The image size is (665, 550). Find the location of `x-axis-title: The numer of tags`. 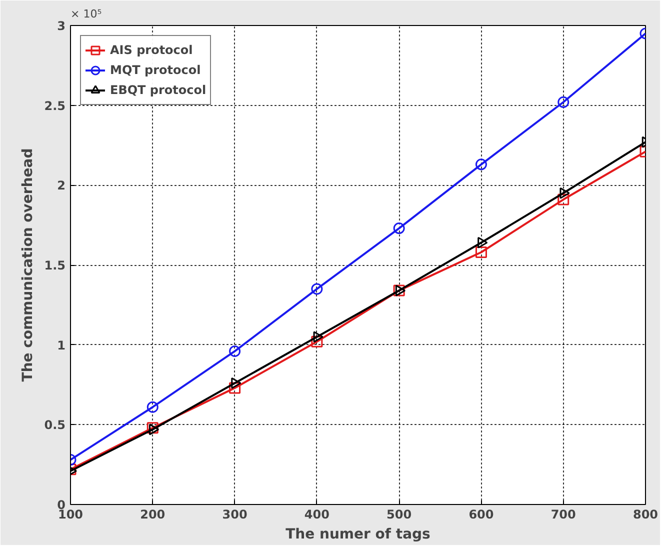

x-axis-title: The numer of tags is located at coordinates (358, 534).